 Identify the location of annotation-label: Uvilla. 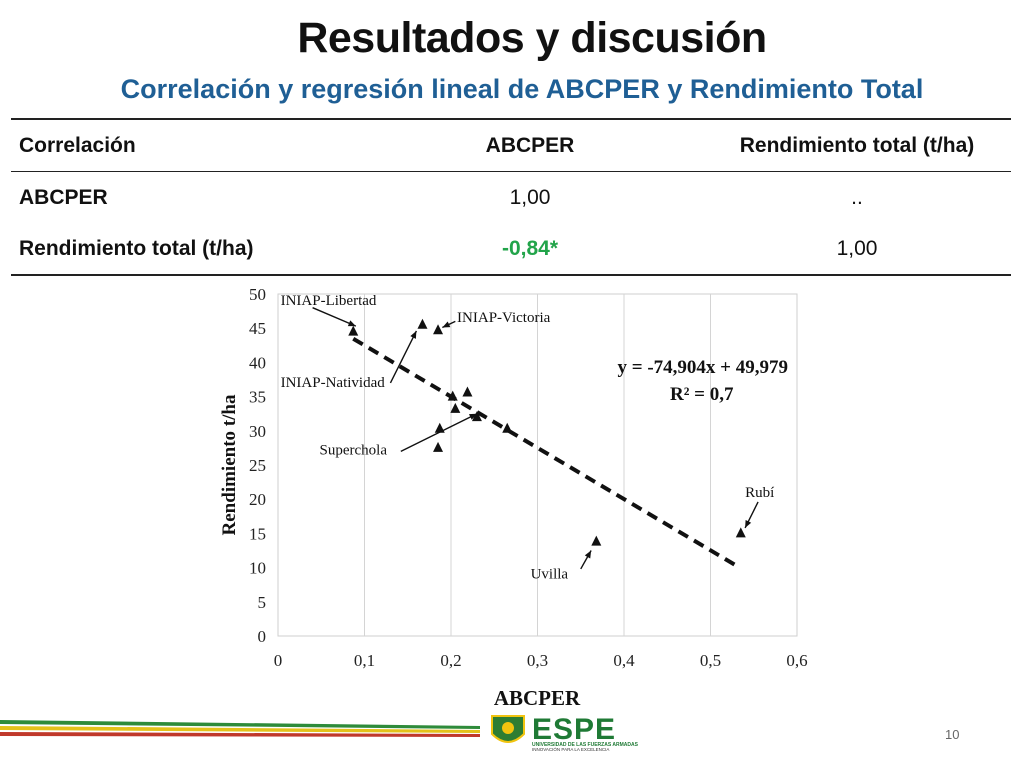
(550, 575).